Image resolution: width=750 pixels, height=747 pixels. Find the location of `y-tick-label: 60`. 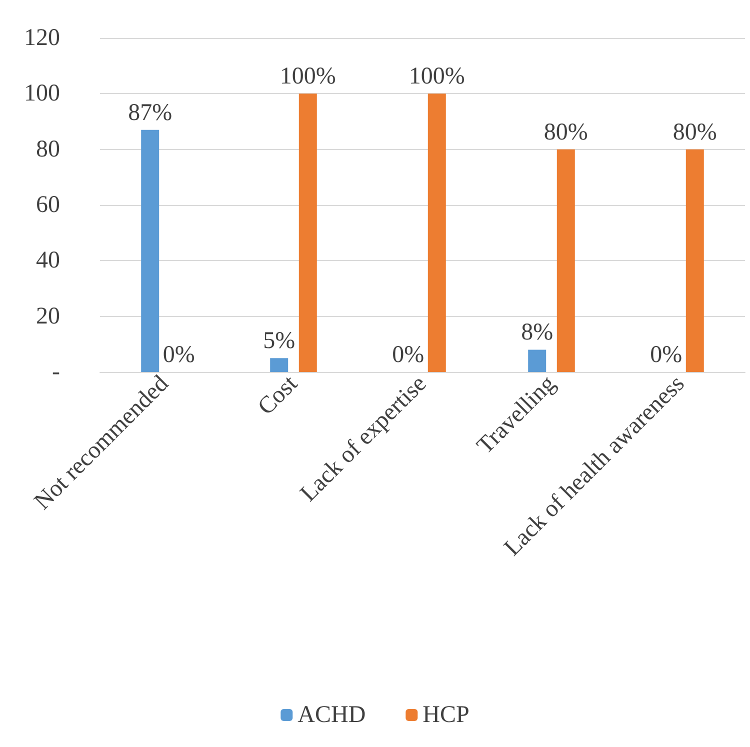

y-tick-label: 60 is located at coordinates (48, 205).